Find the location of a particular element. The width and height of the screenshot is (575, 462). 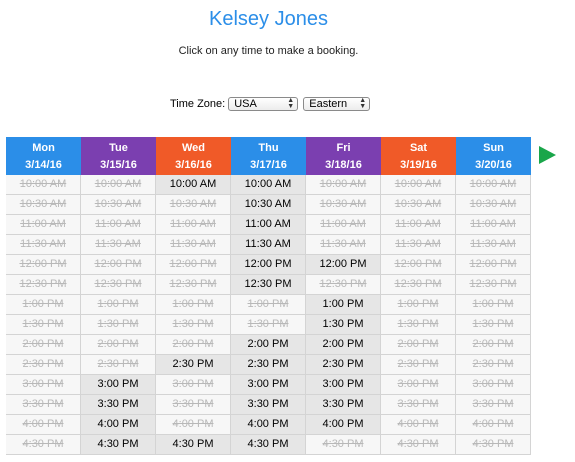

next-week-arrow-icon is located at coordinates (547, 155).